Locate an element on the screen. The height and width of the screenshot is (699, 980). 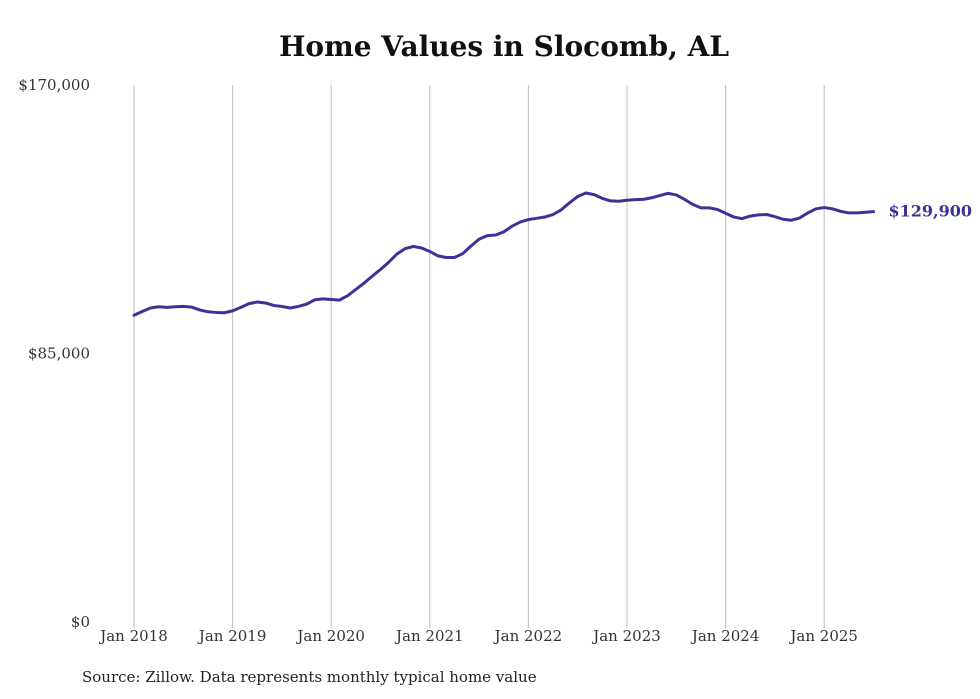
x-tick-label: Jan 2023 is located at coordinates (626, 636).